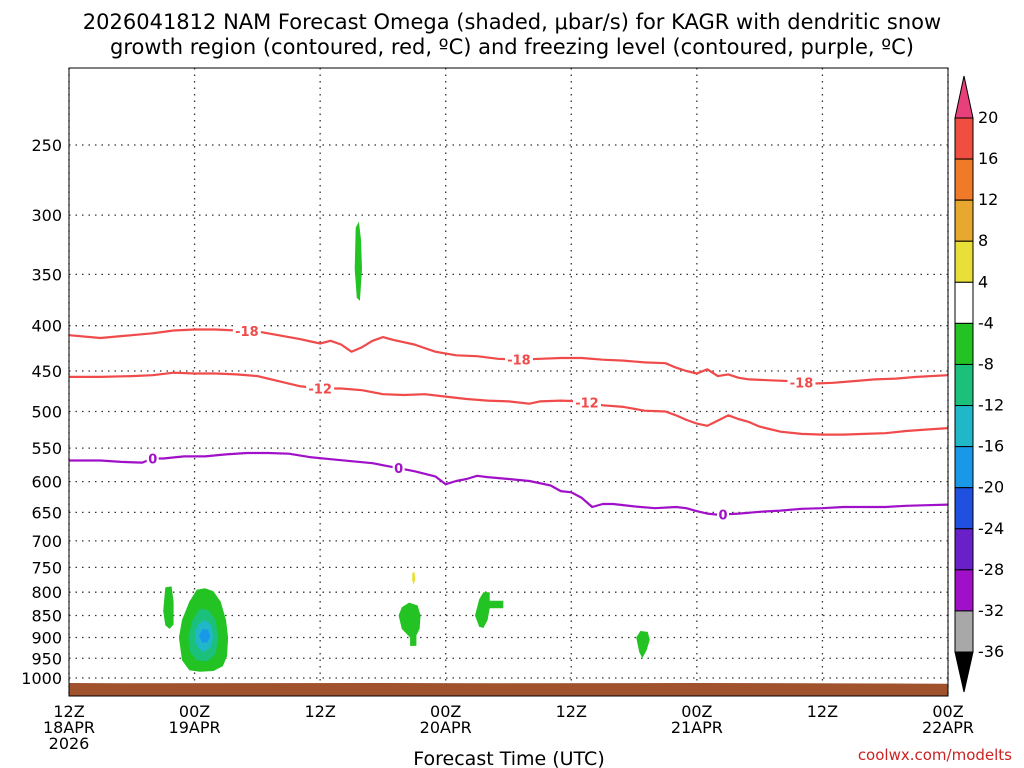 This screenshot has height=768, width=1024. What do you see at coordinates (69, 743) in the screenshot?
I see `x-tick-label: 2026` at bounding box center [69, 743].